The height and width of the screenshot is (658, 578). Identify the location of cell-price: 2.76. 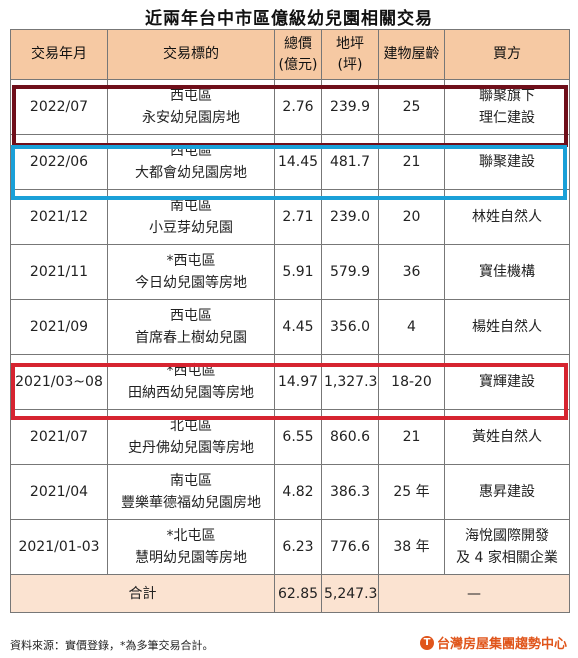
(298, 107).